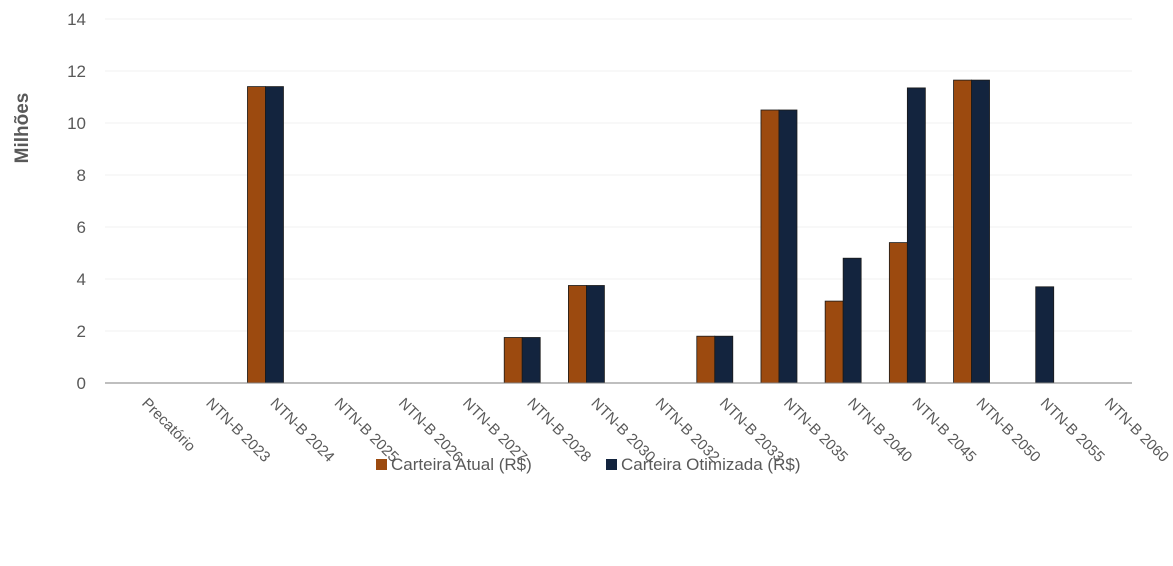 Image resolution: width=1173 pixels, height=566 pixels. I want to click on y-tick-label: 6, so click(81, 227).